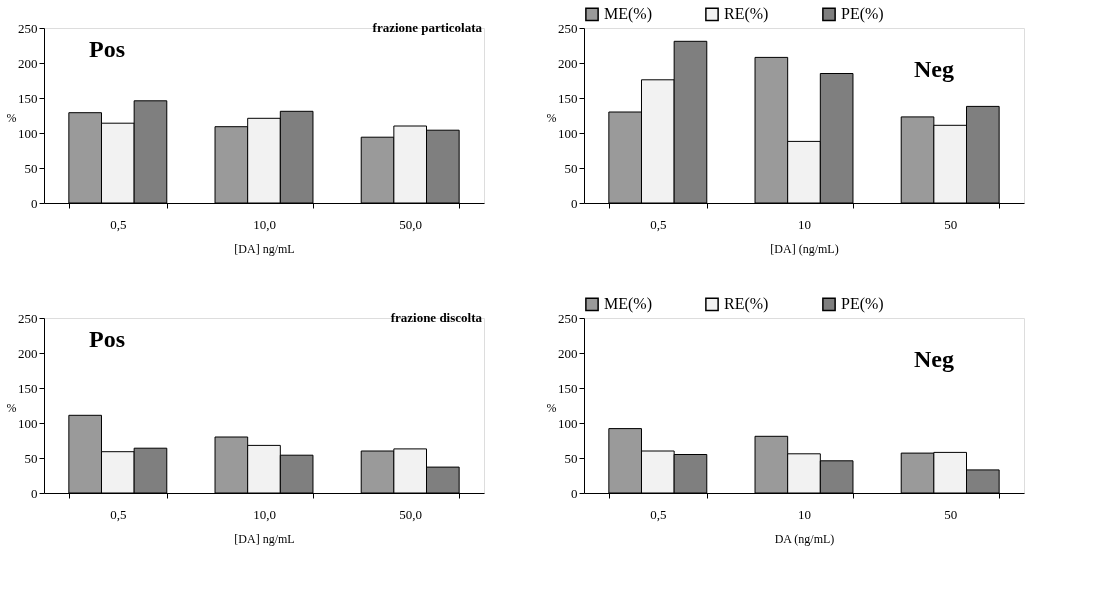 This screenshot has height=600, width=1103. I want to click on annotation: frazione discolta, so click(436, 317).